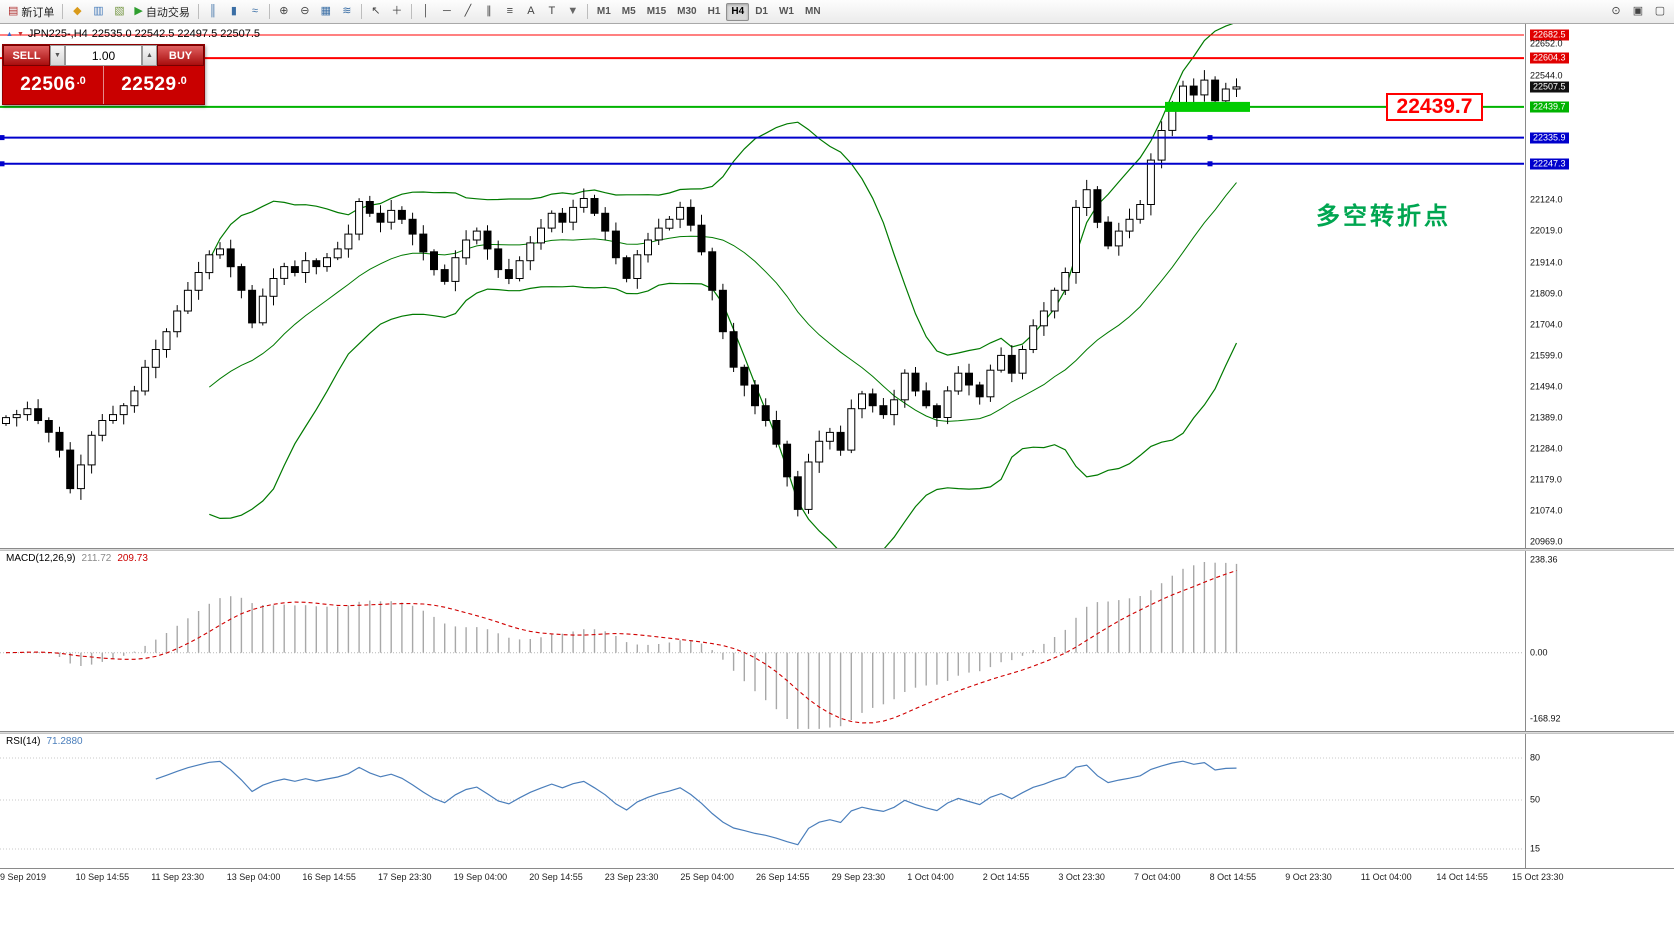 The width and height of the screenshot is (1674, 946). I want to click on timeframe-m5-button: M5, so click(628, 11).